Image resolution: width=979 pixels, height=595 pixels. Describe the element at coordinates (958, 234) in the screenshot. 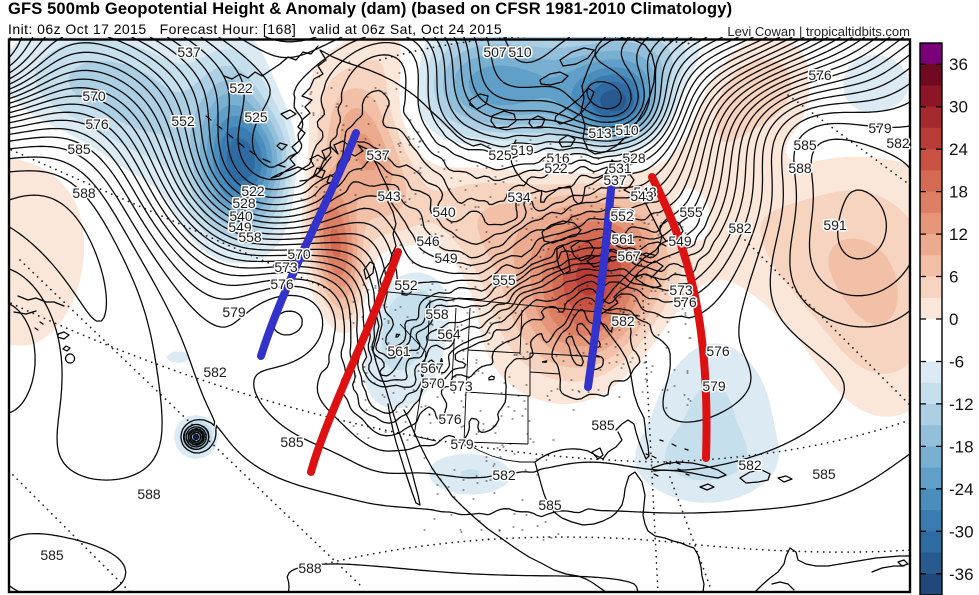

I see `svg-text: 12` at that location.